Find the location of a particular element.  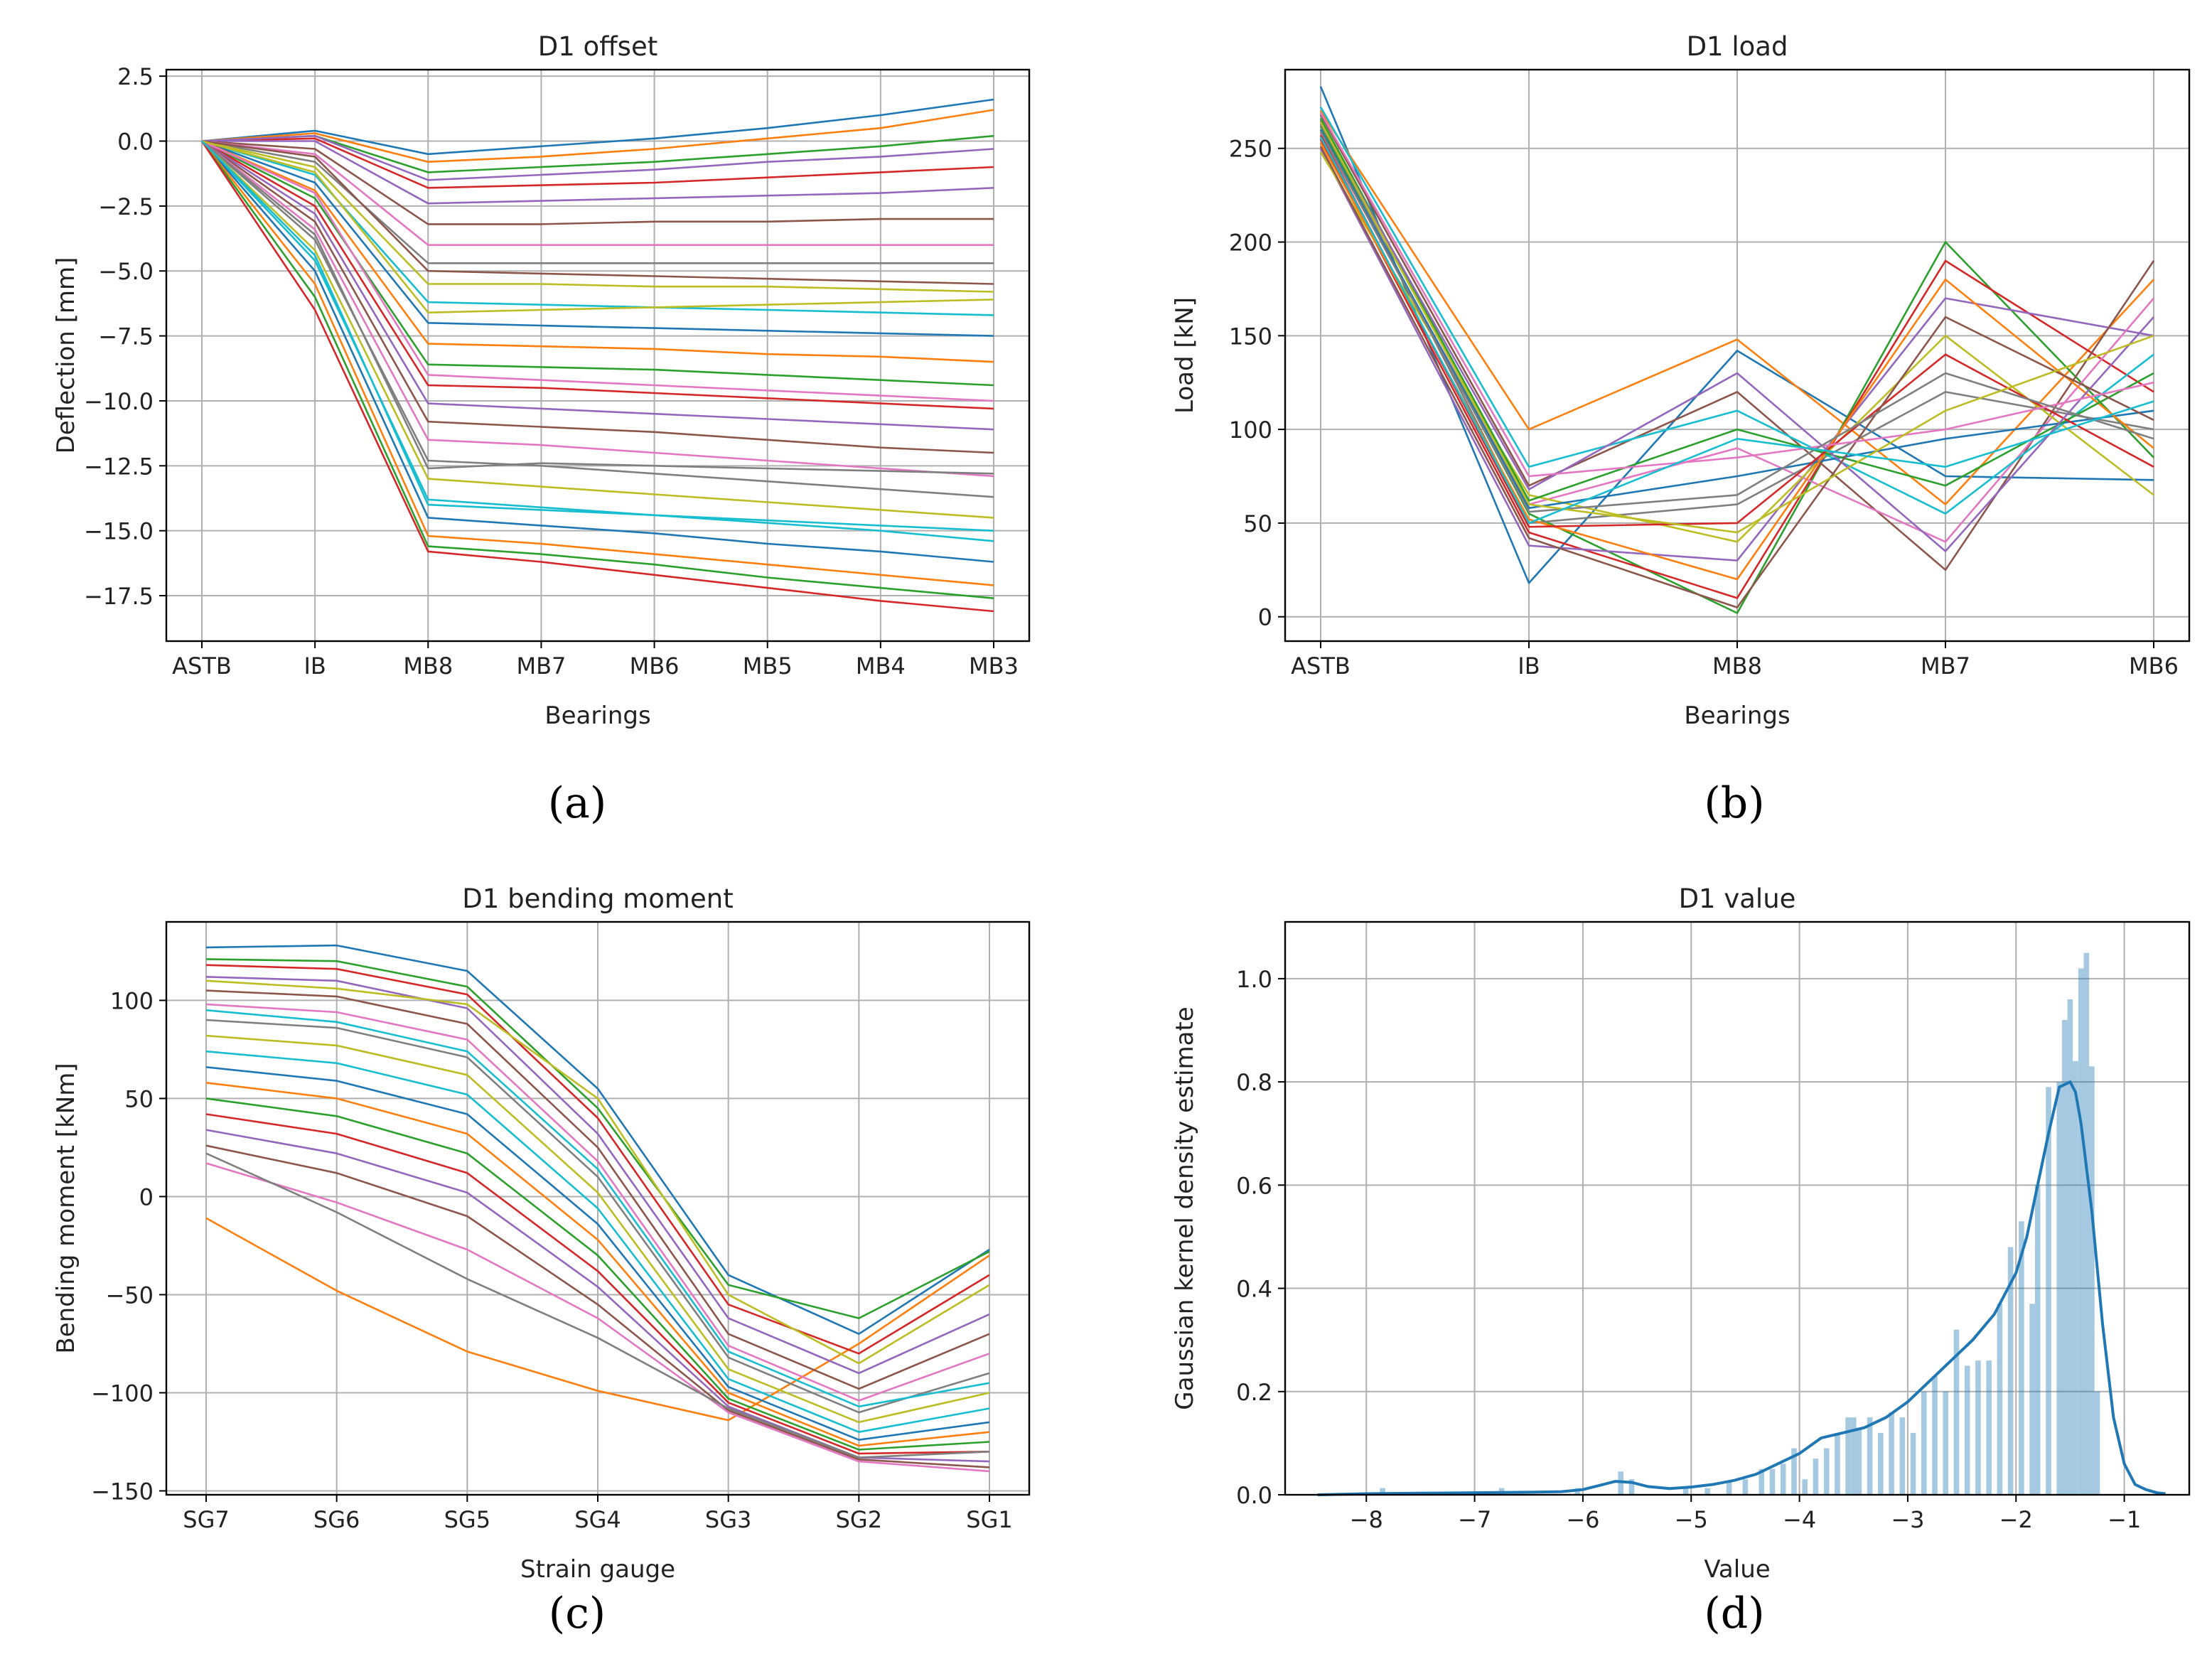

series-line-s26 is located at coordinates (597, 212).